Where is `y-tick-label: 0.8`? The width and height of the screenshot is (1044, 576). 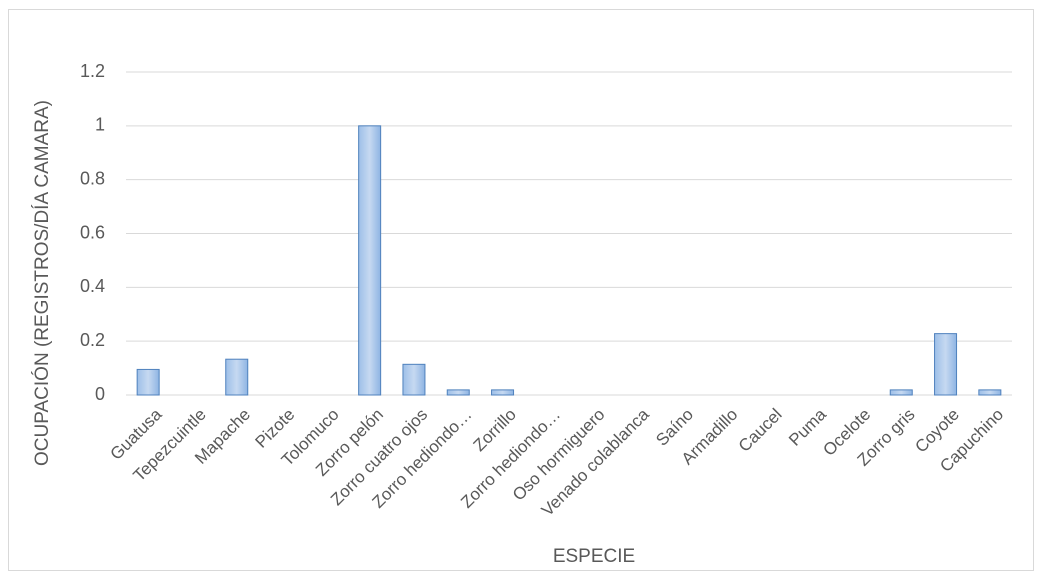
y-tick-label: 0.8 is located at coordinates (92, 178).